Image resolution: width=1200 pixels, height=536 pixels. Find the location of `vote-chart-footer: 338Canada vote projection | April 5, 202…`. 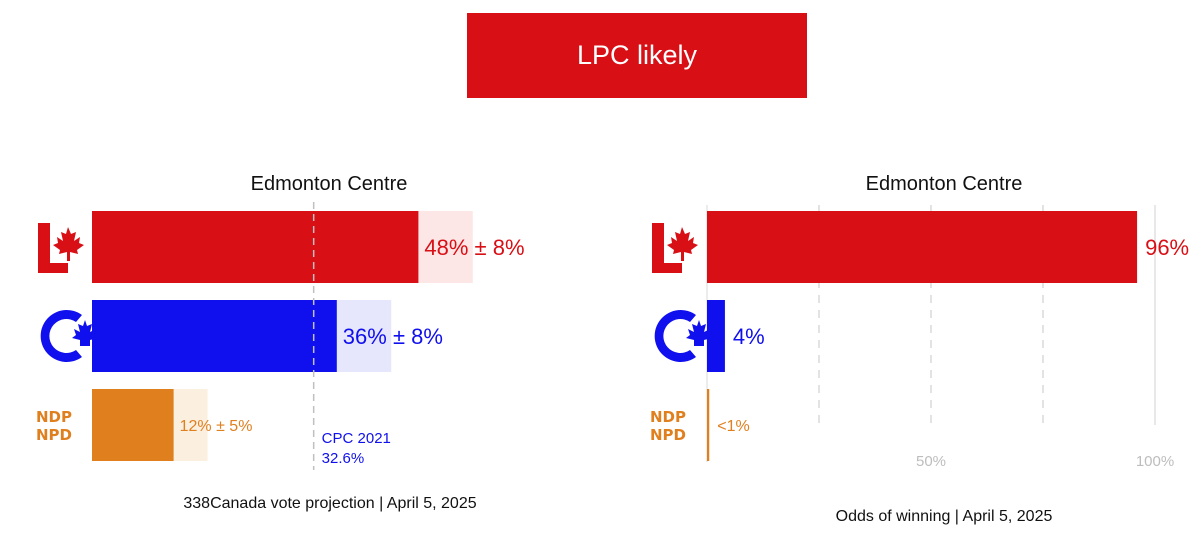

vote-chart-footer: 338Canada vote projection | April 5, 202… is located at coordinates (329, 503).